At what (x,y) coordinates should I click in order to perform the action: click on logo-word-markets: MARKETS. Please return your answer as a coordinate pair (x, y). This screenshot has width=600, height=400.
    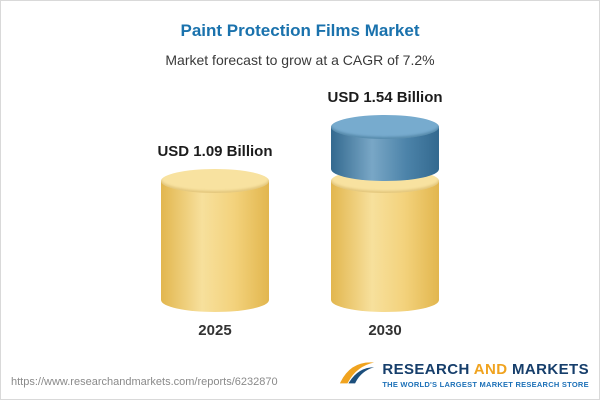
    Looking at the image, I should click on (550, 369).